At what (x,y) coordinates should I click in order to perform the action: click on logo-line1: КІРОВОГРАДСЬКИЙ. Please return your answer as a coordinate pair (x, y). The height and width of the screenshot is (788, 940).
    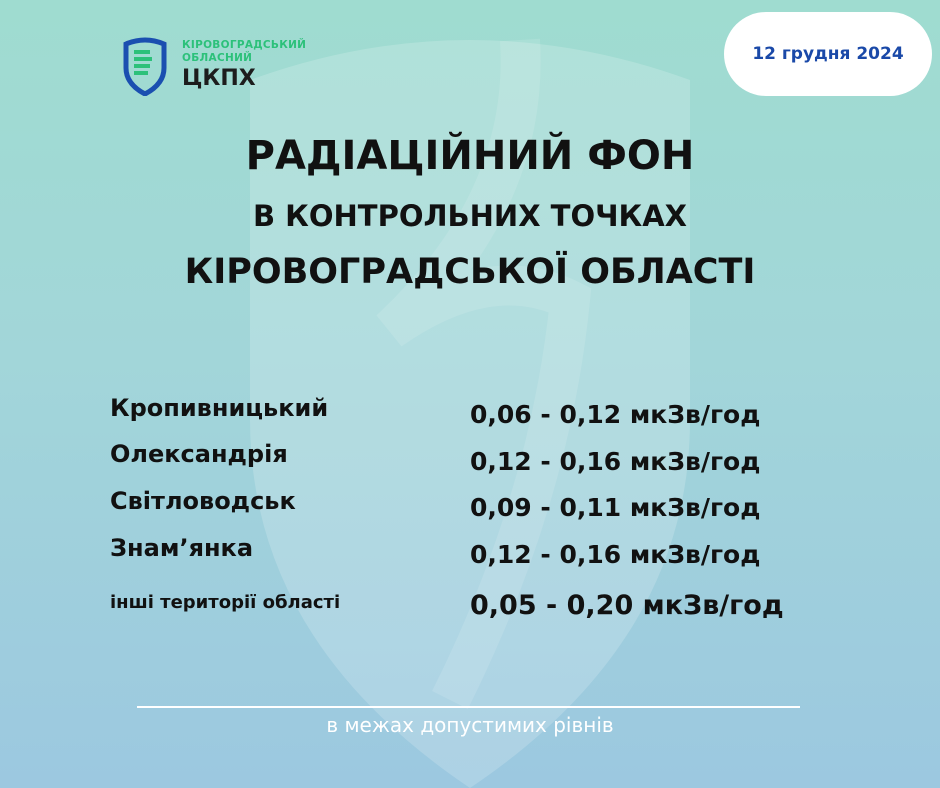
    Looking at the image, I should click on (244, 45).